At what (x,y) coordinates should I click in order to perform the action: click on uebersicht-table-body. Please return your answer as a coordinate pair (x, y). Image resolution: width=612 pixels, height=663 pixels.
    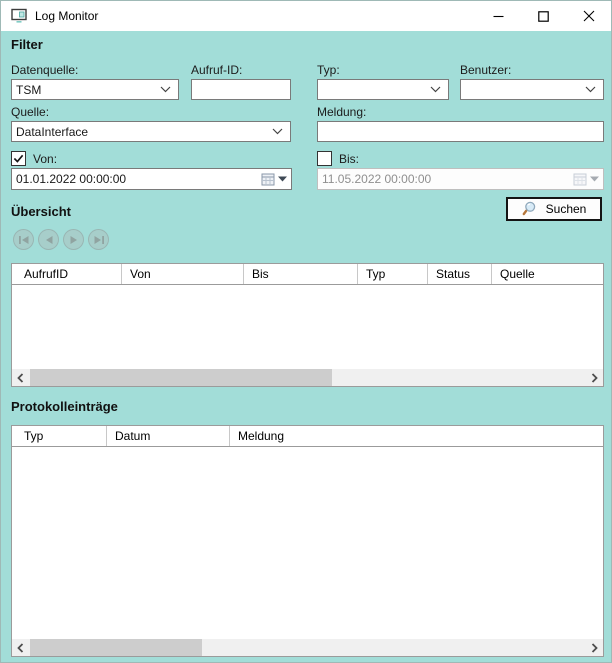
    Looking at the image, I should click on (307, 327).